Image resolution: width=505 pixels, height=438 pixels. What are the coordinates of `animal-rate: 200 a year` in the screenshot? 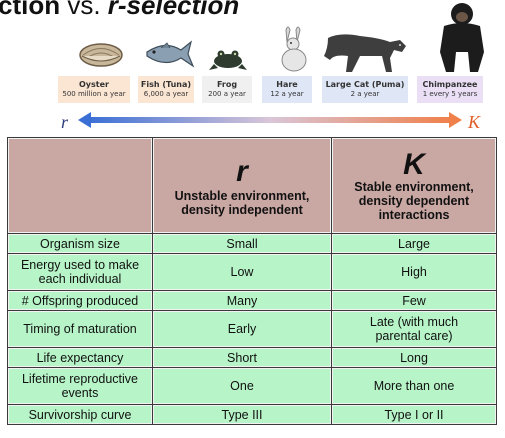 It's located at (227, 94).